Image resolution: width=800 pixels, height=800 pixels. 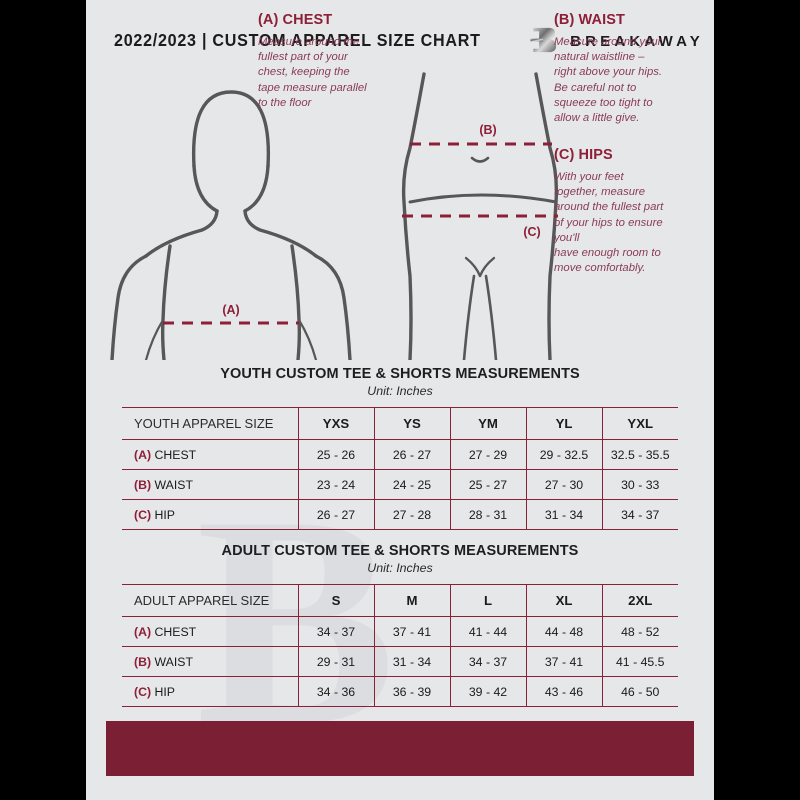 I want to click on table-header-row: YOUTH APPAREL SIZE YXS YS YM YL YXL, so click(x=400, y=423).